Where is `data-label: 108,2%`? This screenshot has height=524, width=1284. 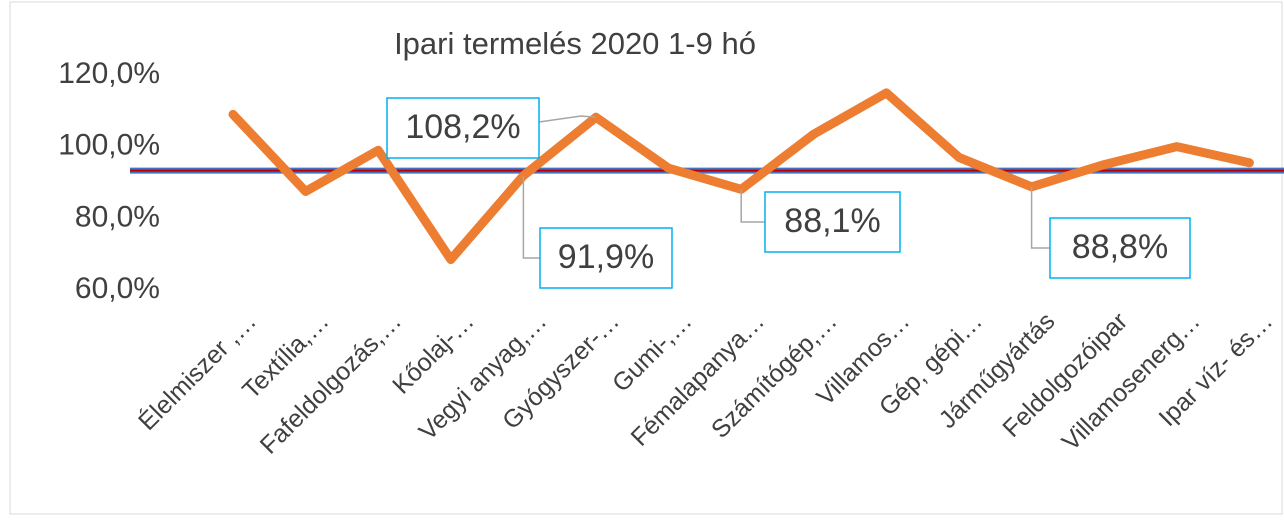 data-label: 108,2% is located at coordinates (462, 127).